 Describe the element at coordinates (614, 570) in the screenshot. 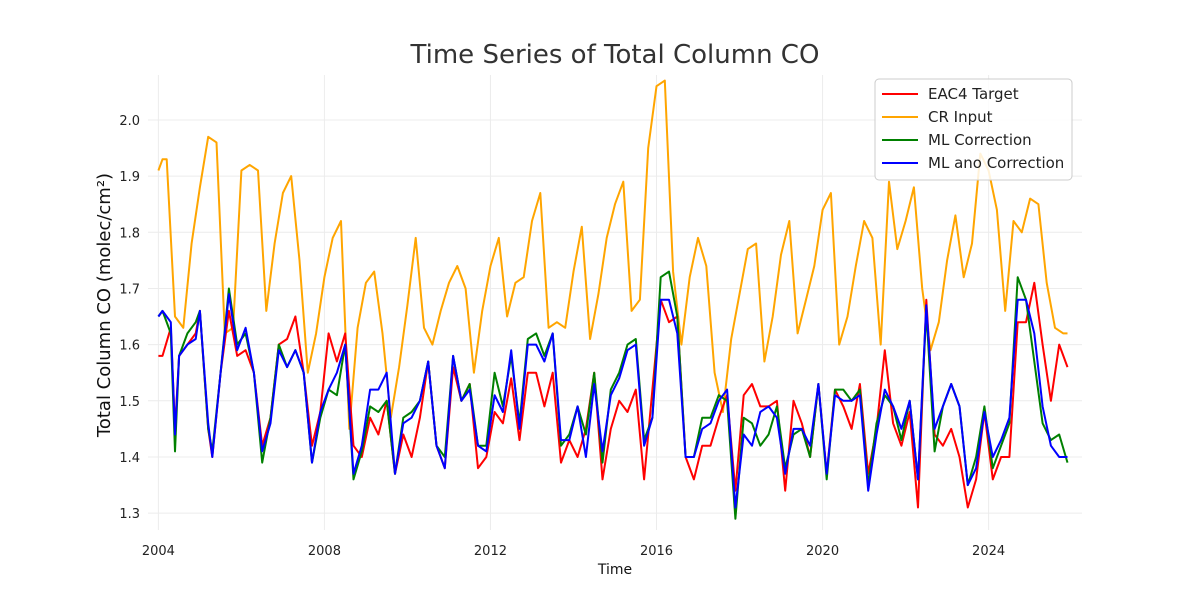

I see `x-axis-label: Time` at that location.